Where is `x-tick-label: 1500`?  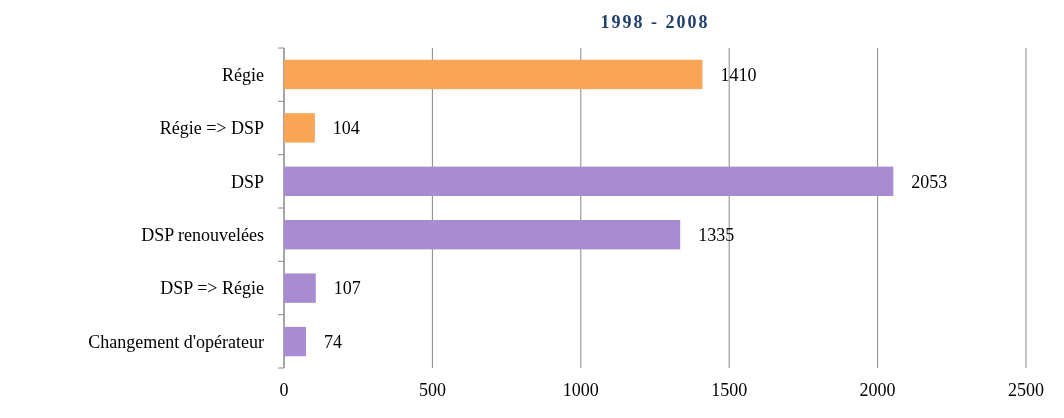 x-tick-label: 1500 is located at coordinates (729, 390).